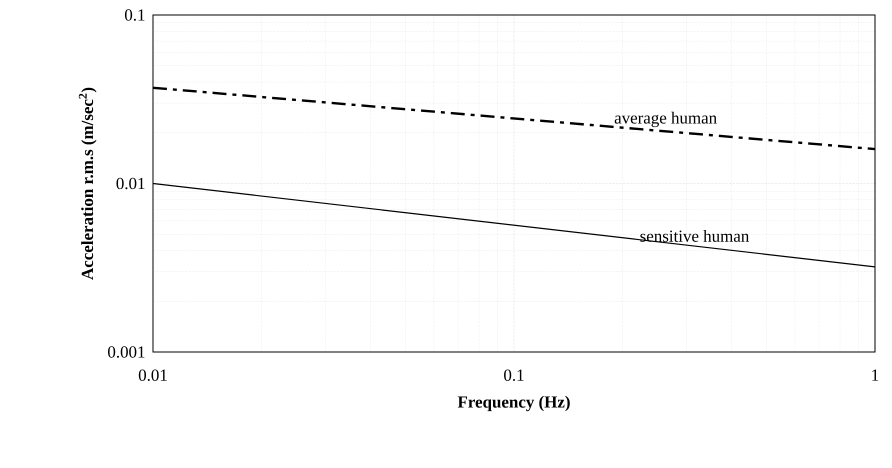 The height and width of the screenshot is (468, 892). I want to click on y-tick-label: 0.1, so click(134, 15).